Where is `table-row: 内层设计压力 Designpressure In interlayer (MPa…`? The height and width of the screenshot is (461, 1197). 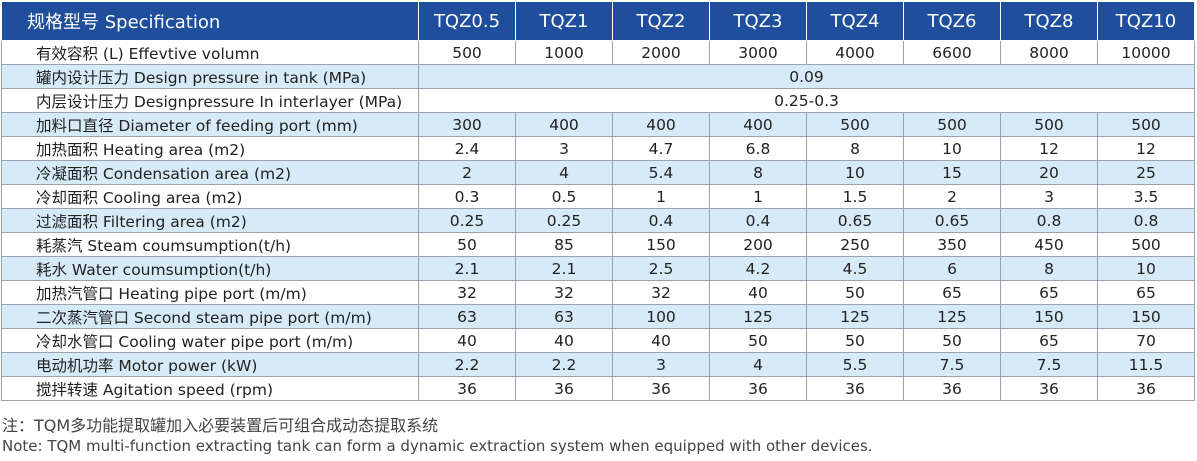
table-row: 内层设计压力 Designpressure In interlayer (MPa… is located at coordinates (598, 100).